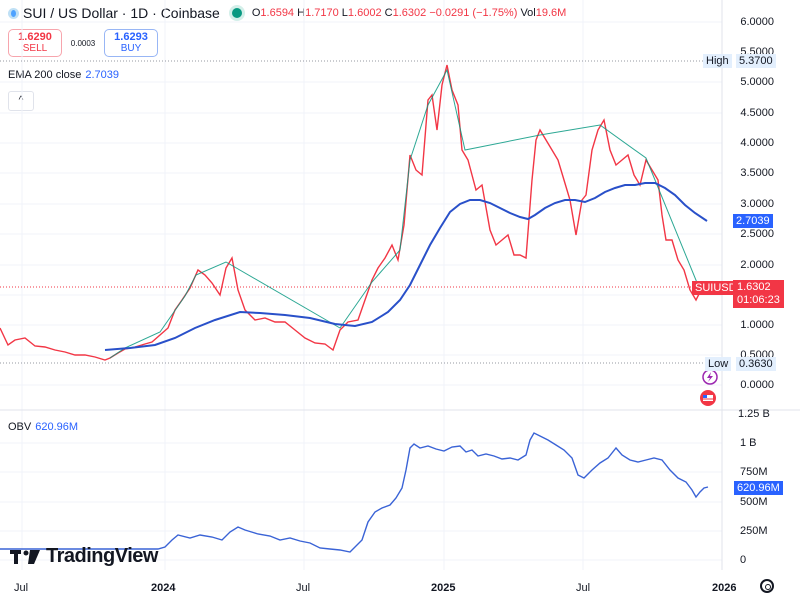 The height and width of the screenshot is (600, 800). What do you see at coordinates (756, 61) in the screenshot?
I see `high-value: 5.3700` at bounding box center [756, 61].